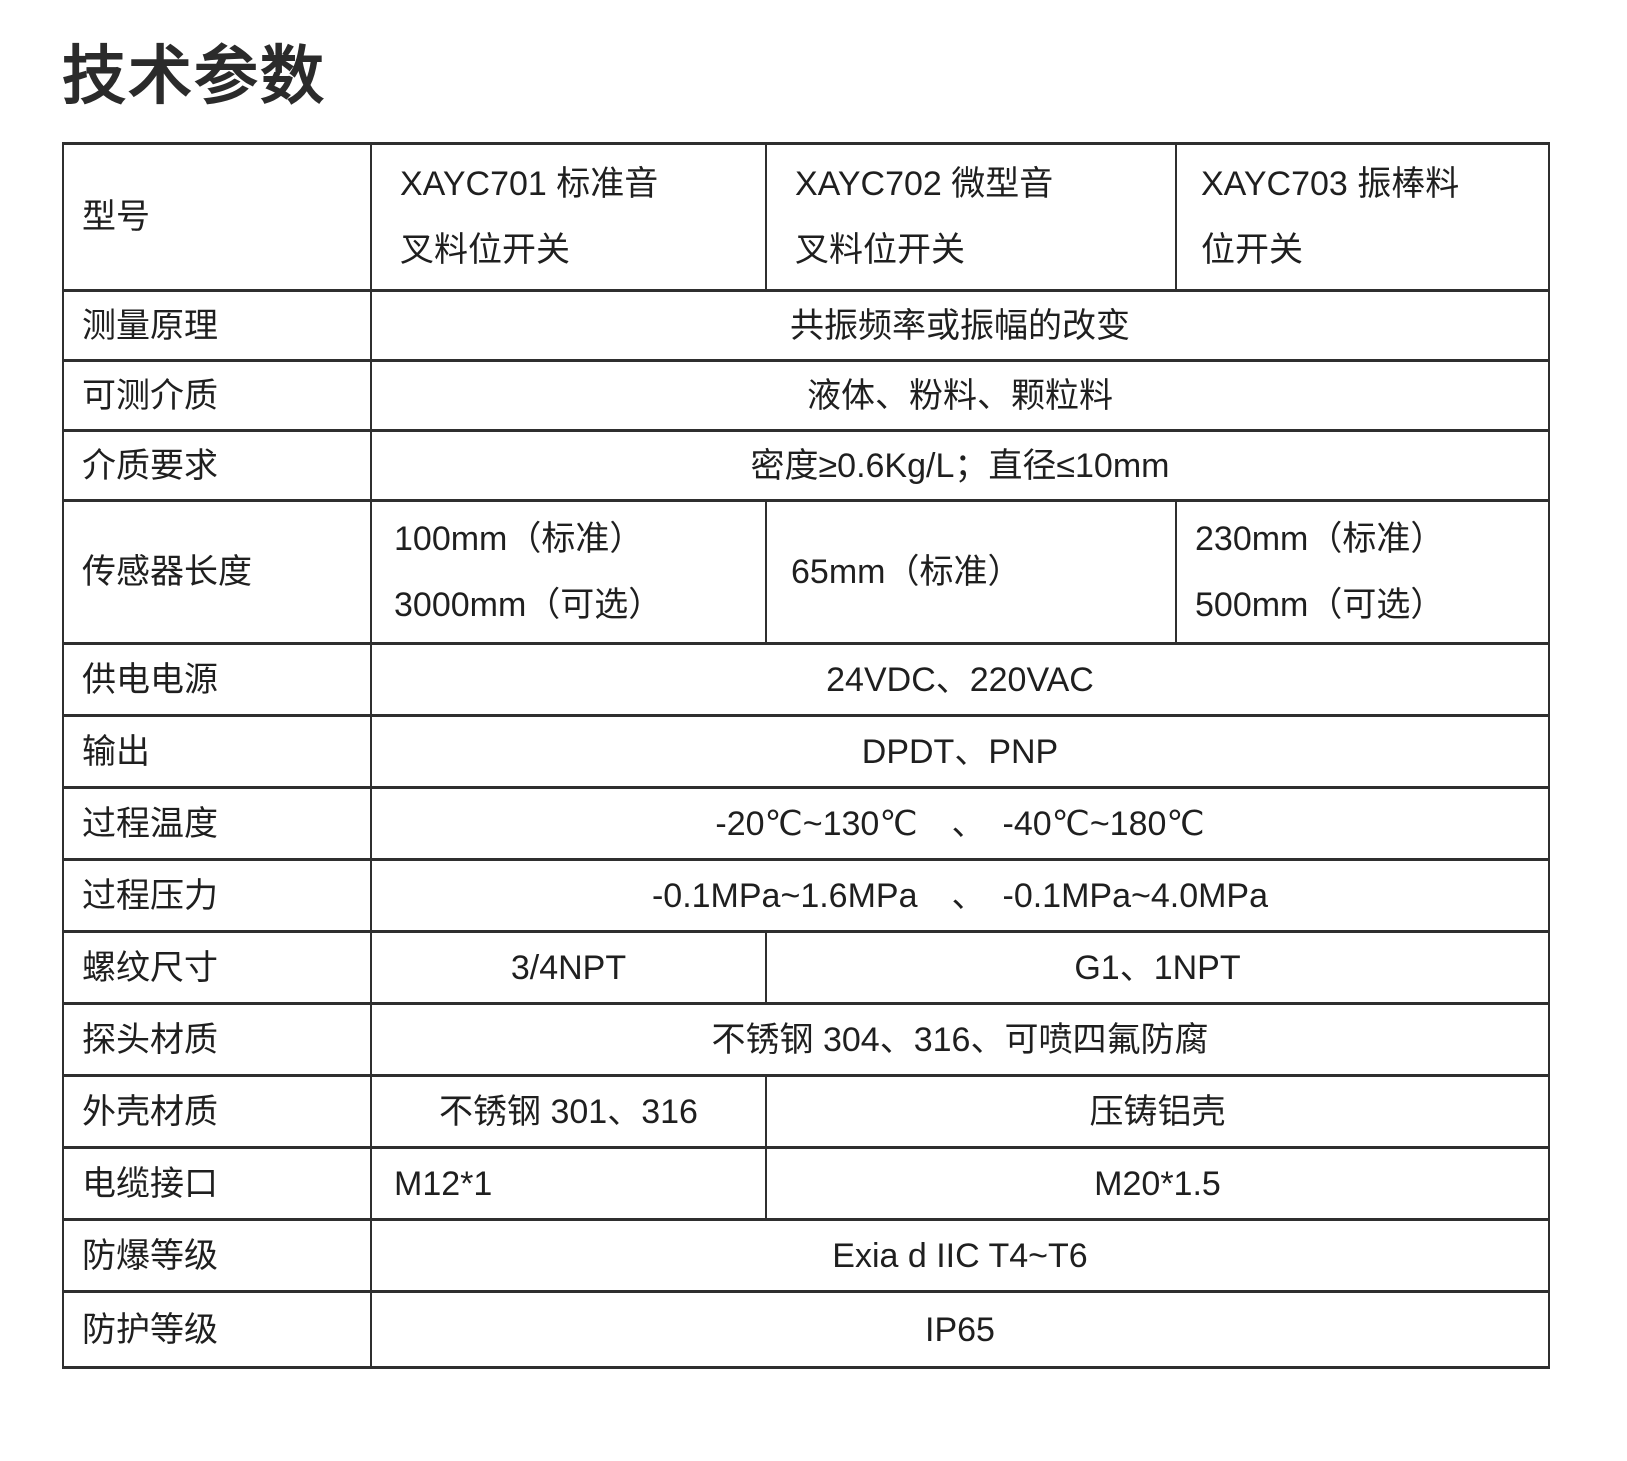 This screenshot has height=1461, width=1627. What do you see at coordinates (880, 250) in the screenshot?
I see `model-xayc702-line2: 叉料位开关` at bounding box center [880, 250].